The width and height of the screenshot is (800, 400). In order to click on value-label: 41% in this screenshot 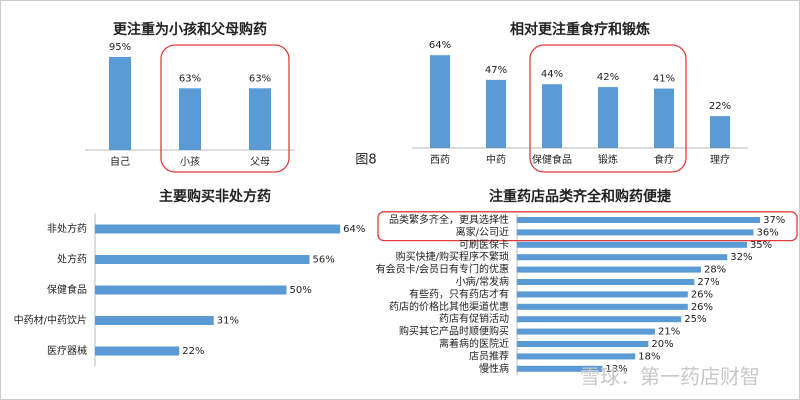, I will do `click(664, 79)`.